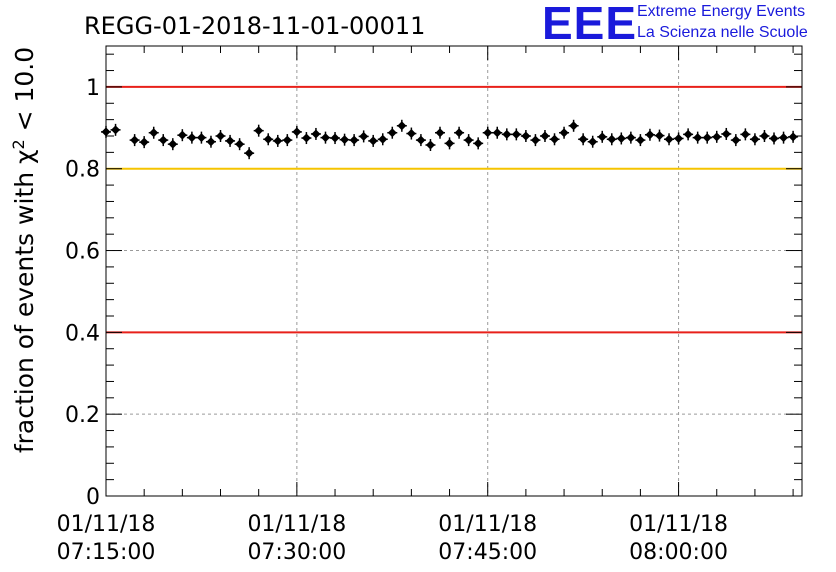 Image resolution: width=836 pixels, height=572 pixels. I want to click on y-axis-label: fraction of events with χ2 < 10.0, so click(24, 250).